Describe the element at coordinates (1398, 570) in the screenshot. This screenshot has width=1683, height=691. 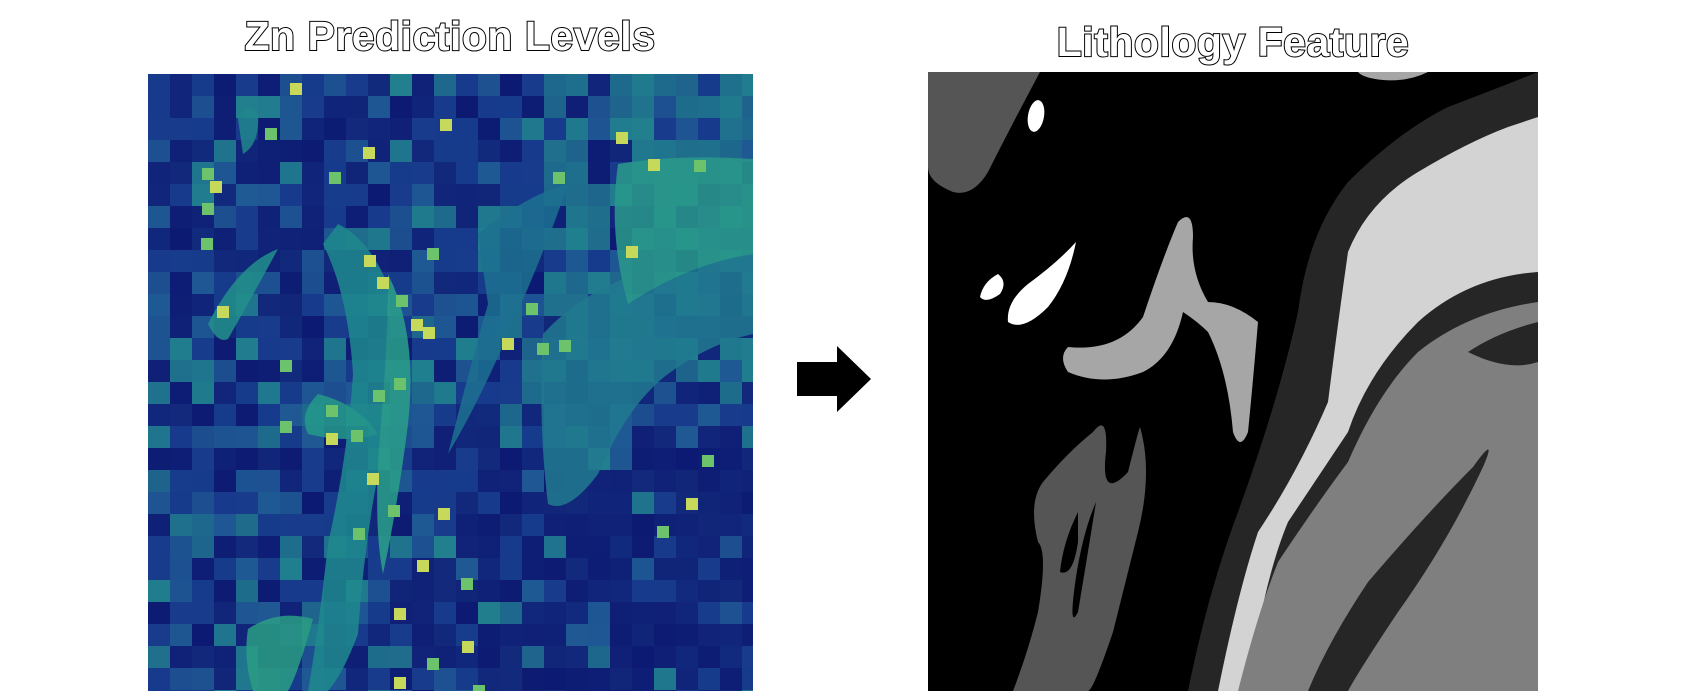
I see `lithology-stripe` at that location.